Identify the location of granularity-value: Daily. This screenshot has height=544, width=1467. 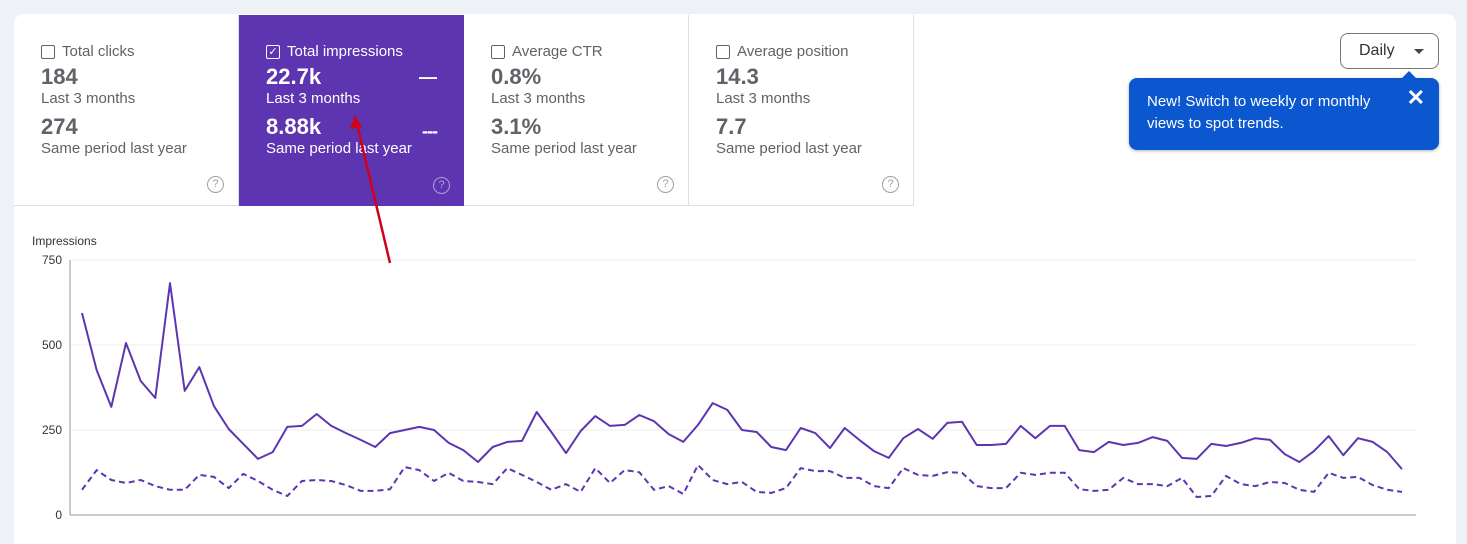
(1377, 50).